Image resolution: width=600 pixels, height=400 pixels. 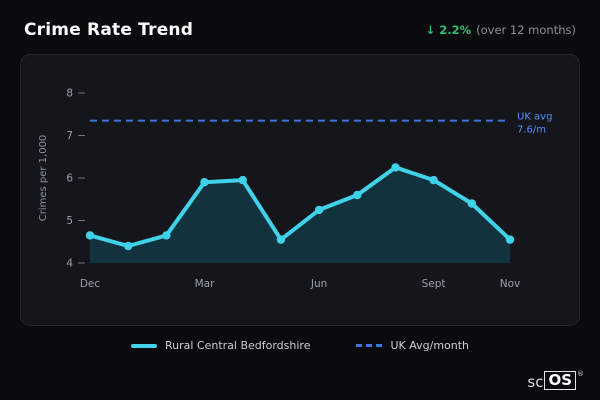 What do you see at coordinates (318, 284) in the screenshot?
I see `x-tick-label: Jun` at bounding box center [318, 284].